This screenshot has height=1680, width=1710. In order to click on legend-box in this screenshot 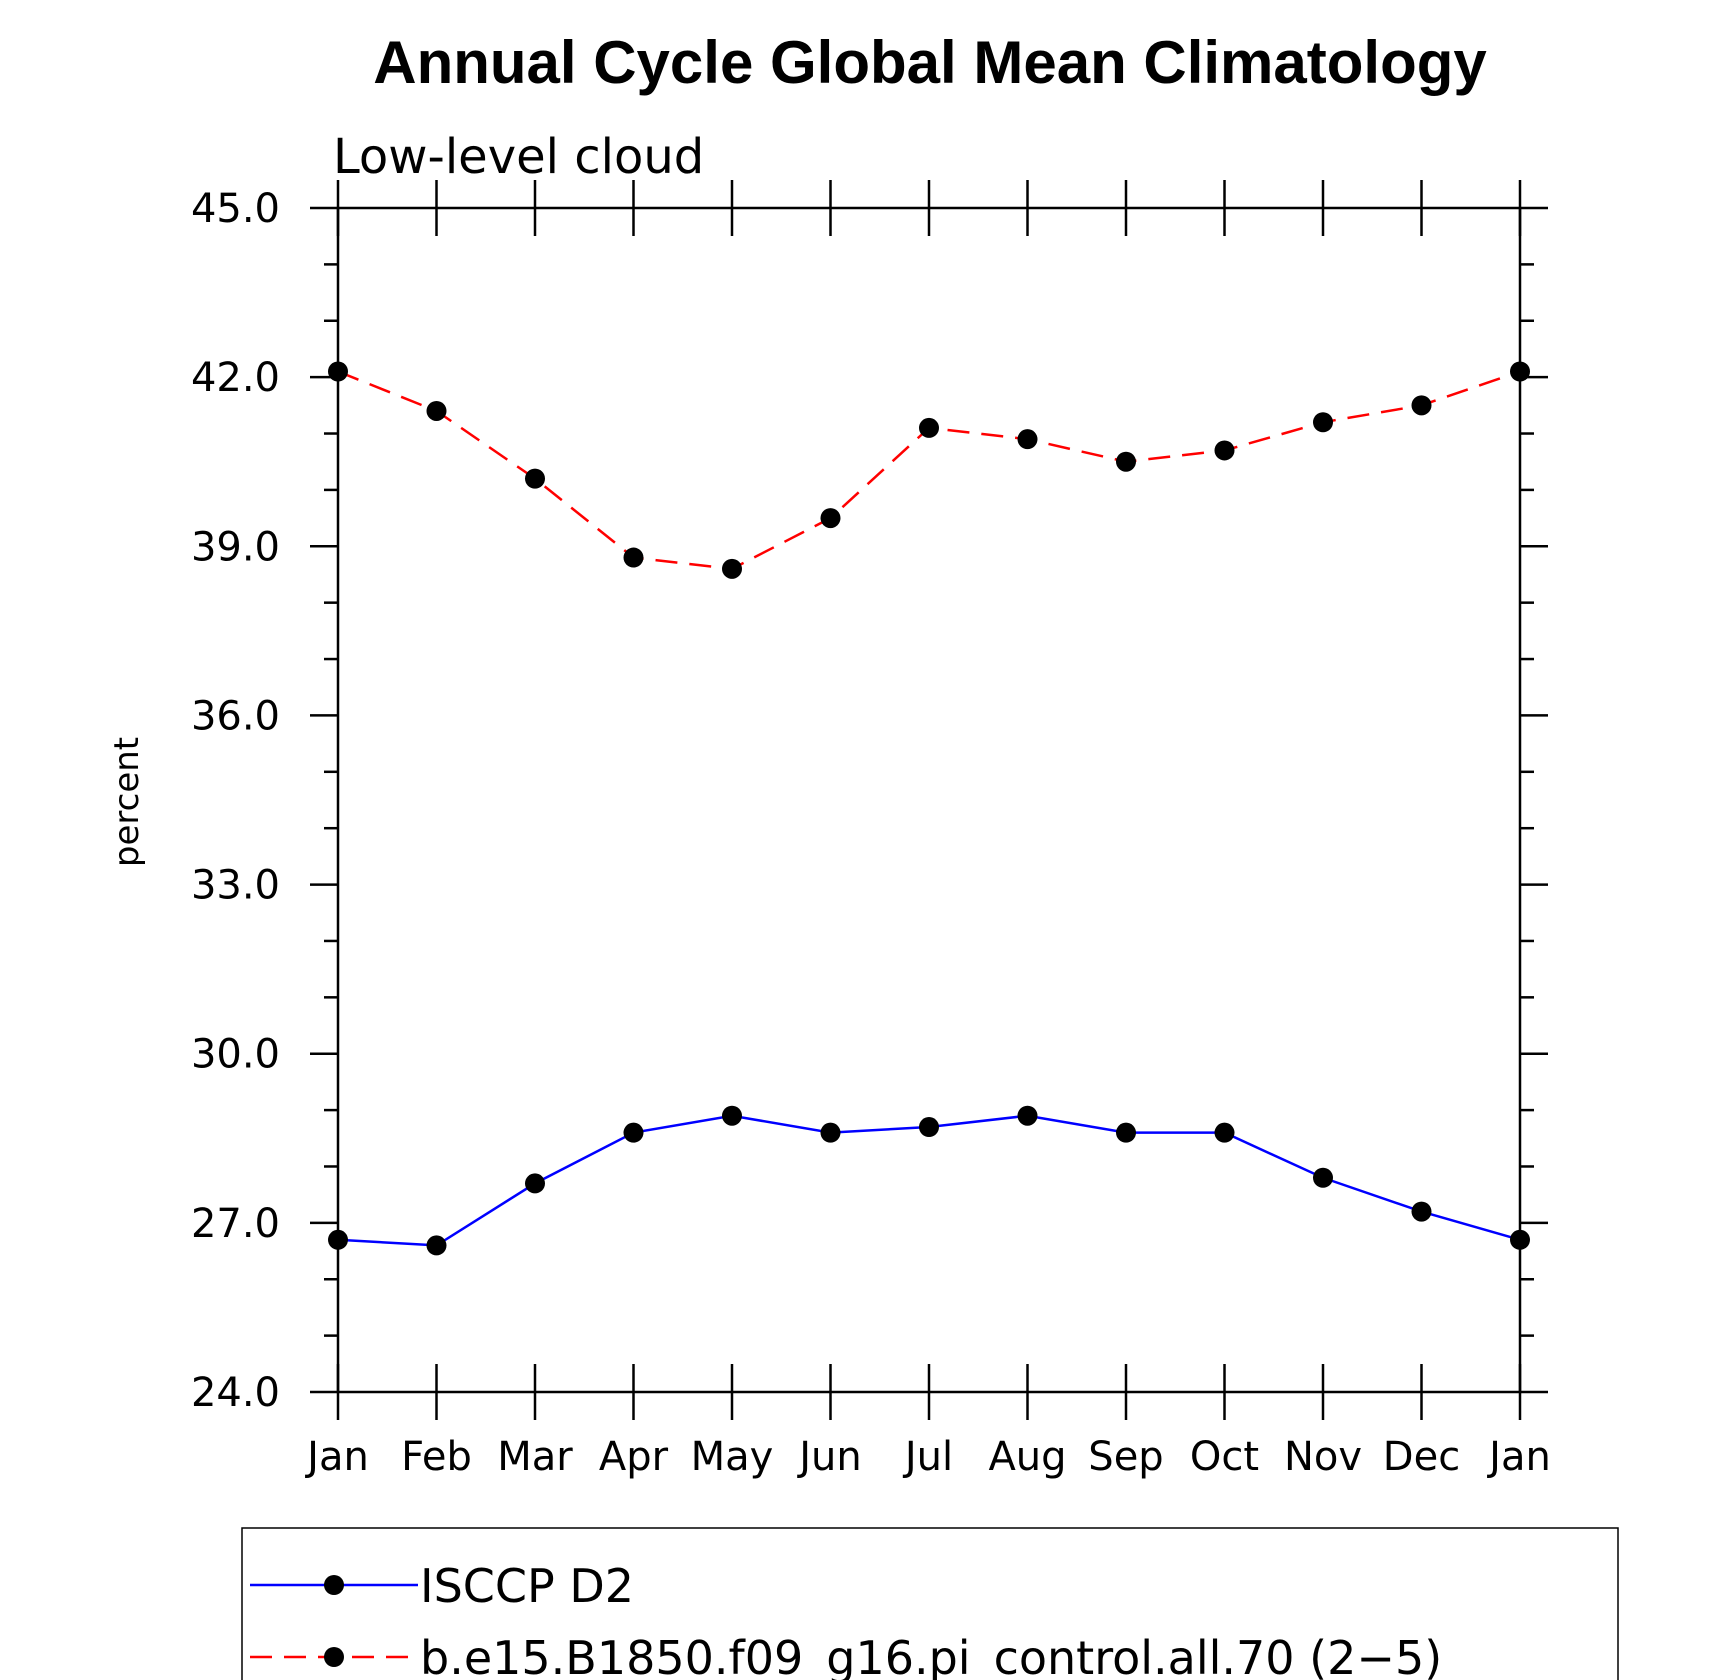, I will do `click(930, 1603)`.